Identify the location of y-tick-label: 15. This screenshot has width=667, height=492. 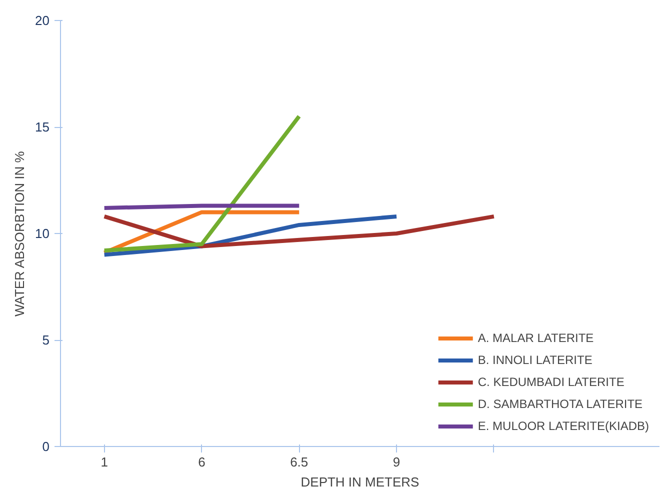
(42, 127).